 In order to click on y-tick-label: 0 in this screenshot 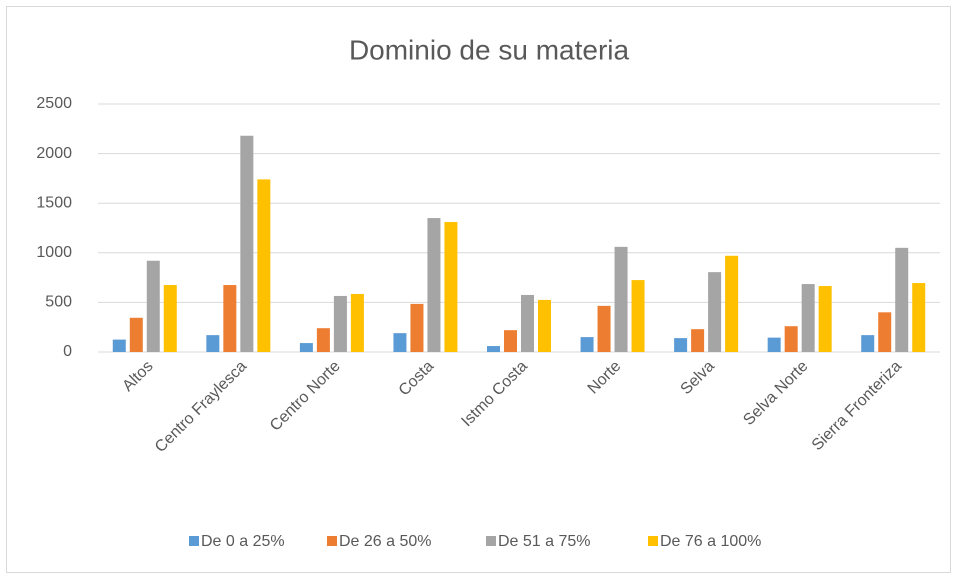, I will do `click(67, 351)`.